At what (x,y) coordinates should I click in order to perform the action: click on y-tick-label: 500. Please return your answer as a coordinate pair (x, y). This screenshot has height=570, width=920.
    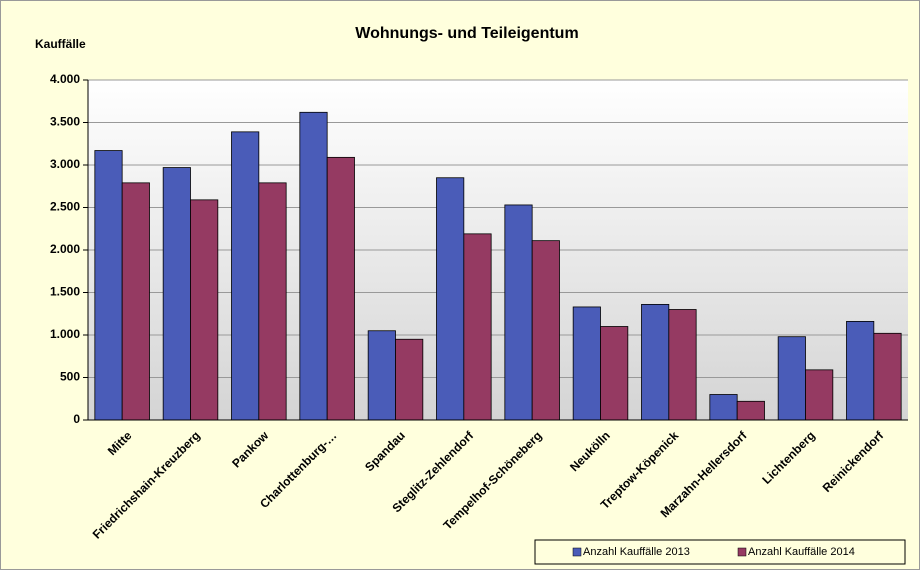
    Looking at the image, I should click on (70, 377).